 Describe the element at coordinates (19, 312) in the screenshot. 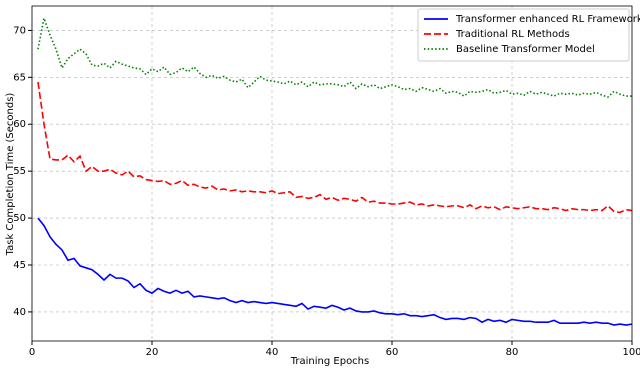

I see `y-tick-label: 40` at that location.